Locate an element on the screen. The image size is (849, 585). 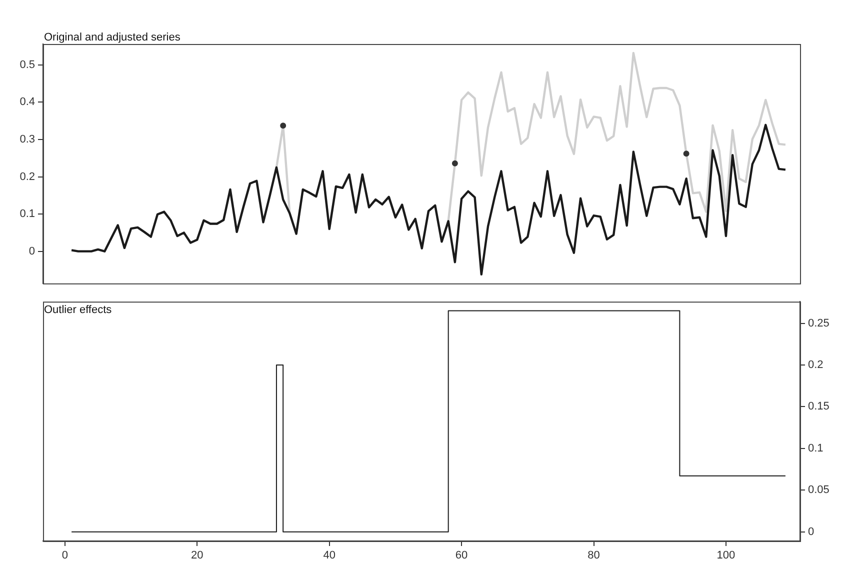
y-tick-label: 0.5 is located at coordinates (27, 64).